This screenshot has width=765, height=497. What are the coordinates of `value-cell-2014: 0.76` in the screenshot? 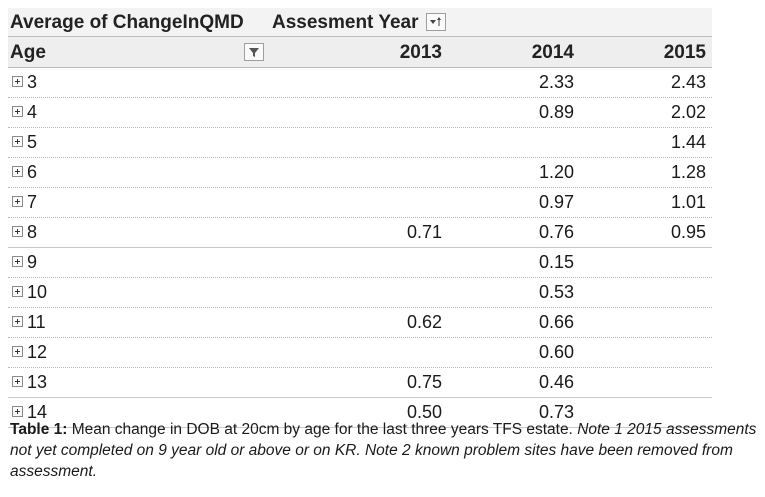 It's located at (556, 232).